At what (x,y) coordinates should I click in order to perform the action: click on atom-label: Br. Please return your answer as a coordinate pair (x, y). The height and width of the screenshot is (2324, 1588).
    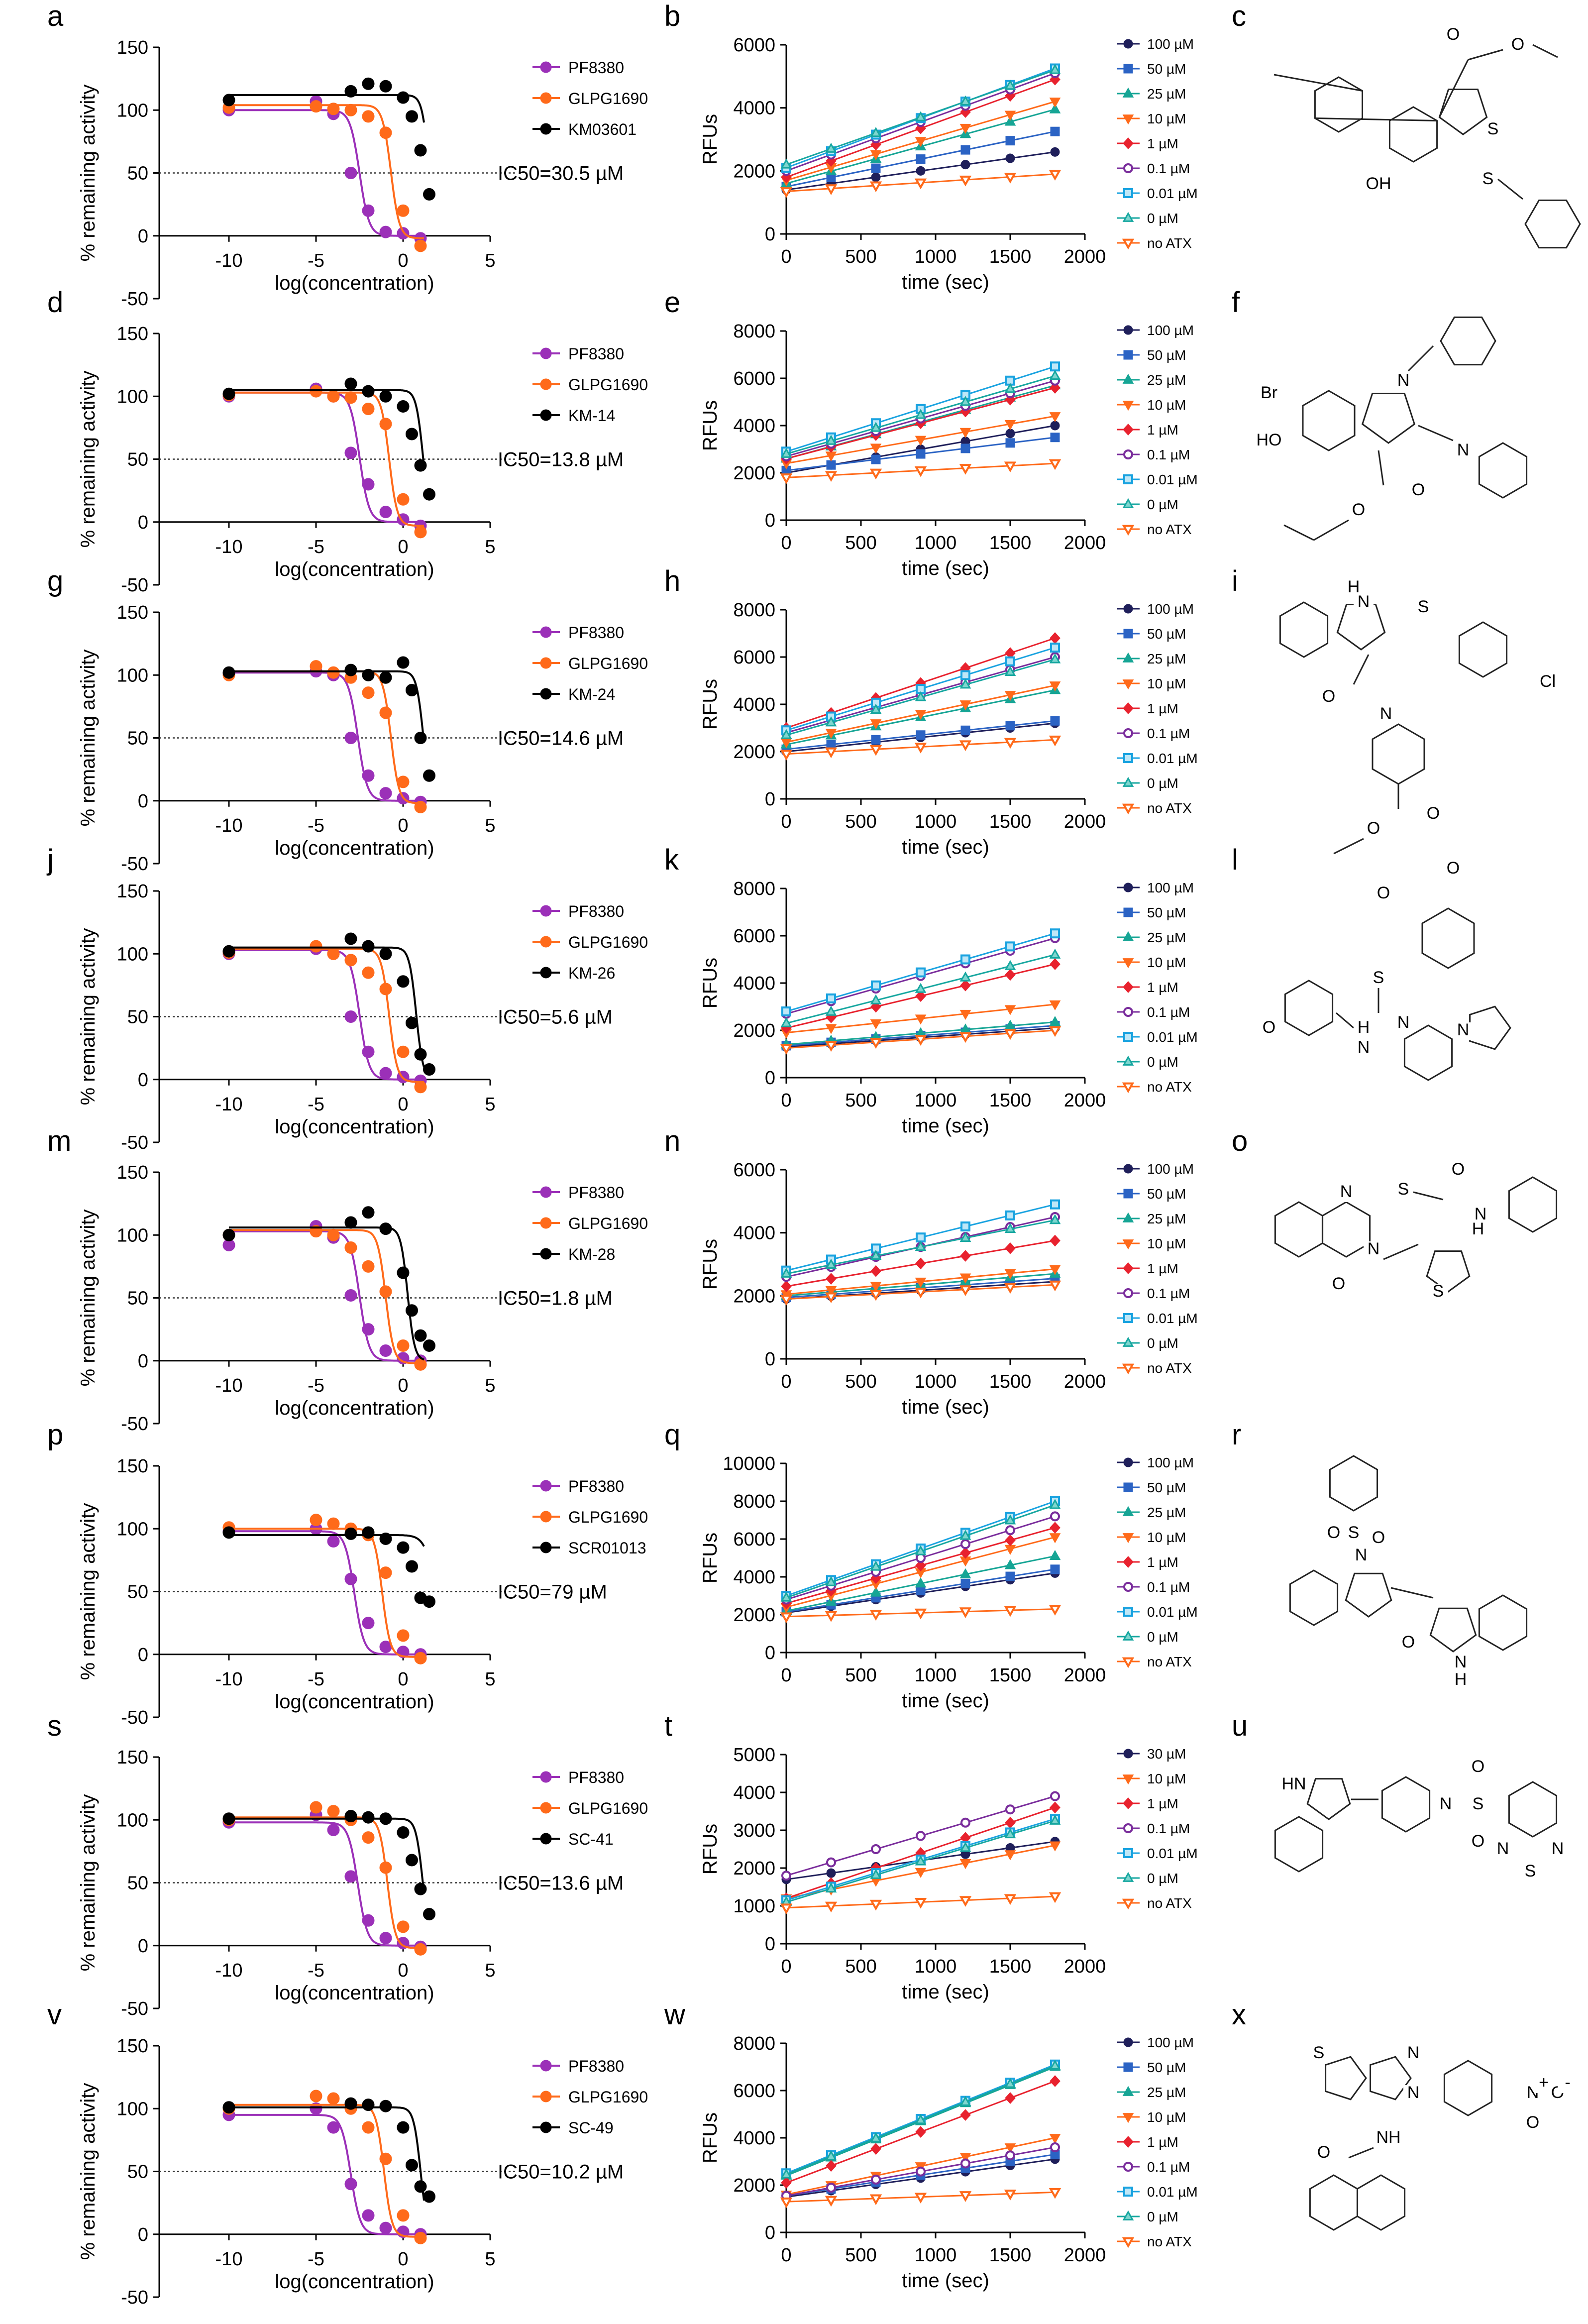
    Looking at the image, I should click on (1269, 393).